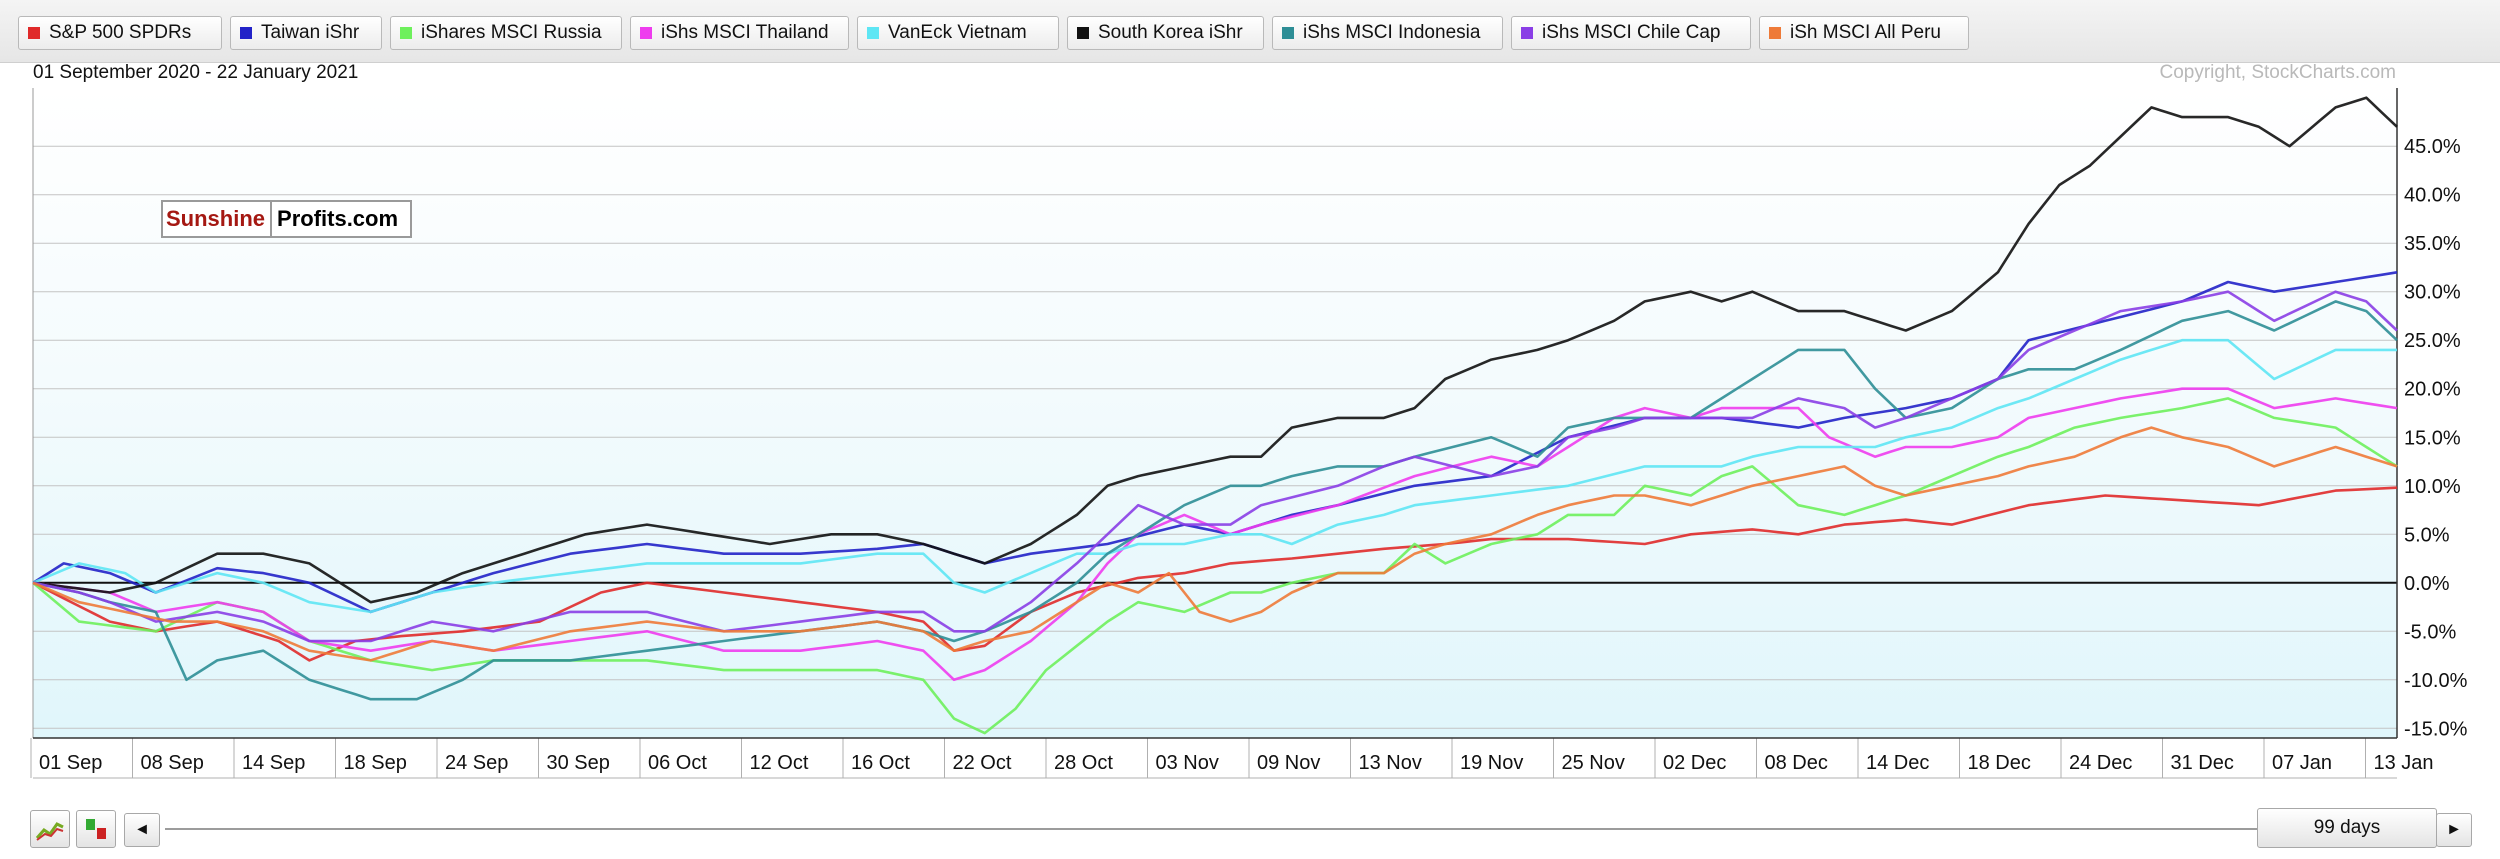 This screenshot has width=2500, height=859. I want to click on period-selector: 99 days, so click(2347, 828).